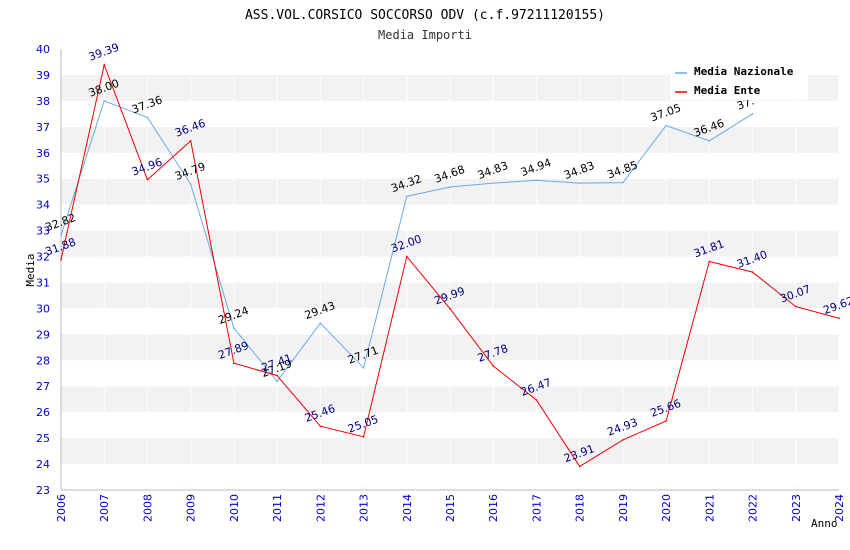 This screenshot has height=550, width=850. What do you see at coordinates (43, 179) in the screenshot?
I see `y-tick-label: 35` at bounding box center [43, 179].